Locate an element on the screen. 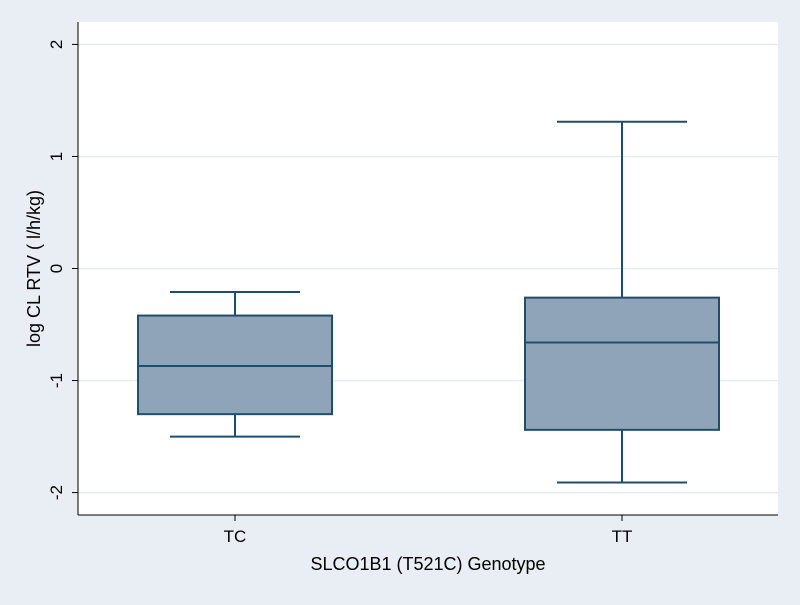 The width and height of the screenshot is (800, 605). x-tick-label: TC is located at coordinates (235, 536).